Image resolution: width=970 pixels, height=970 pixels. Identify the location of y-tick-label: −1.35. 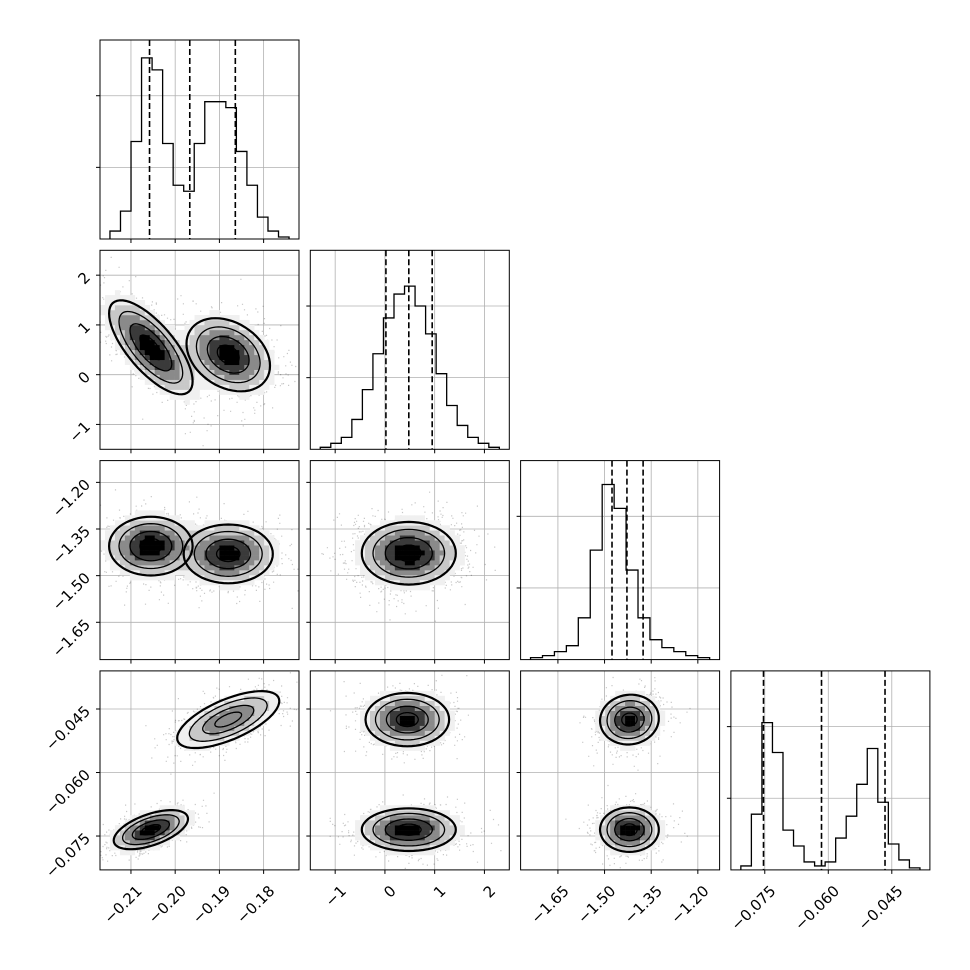
(71, 544).